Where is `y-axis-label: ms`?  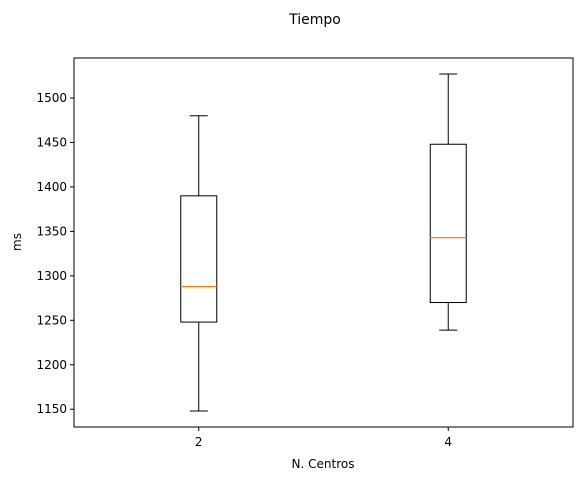
y-axis-label: ms is located at coordinates (17, 242).